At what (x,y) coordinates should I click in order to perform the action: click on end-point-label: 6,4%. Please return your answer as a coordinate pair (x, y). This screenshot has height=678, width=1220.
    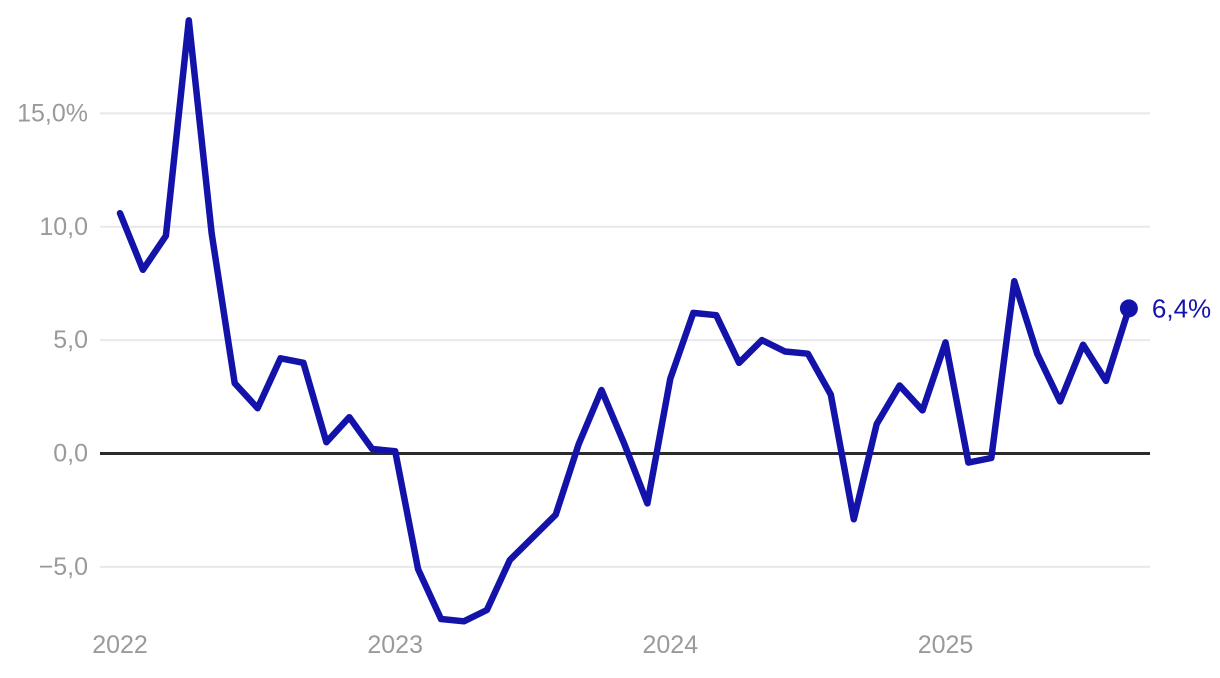
    Looking at the image, I should click on (1181, 308).